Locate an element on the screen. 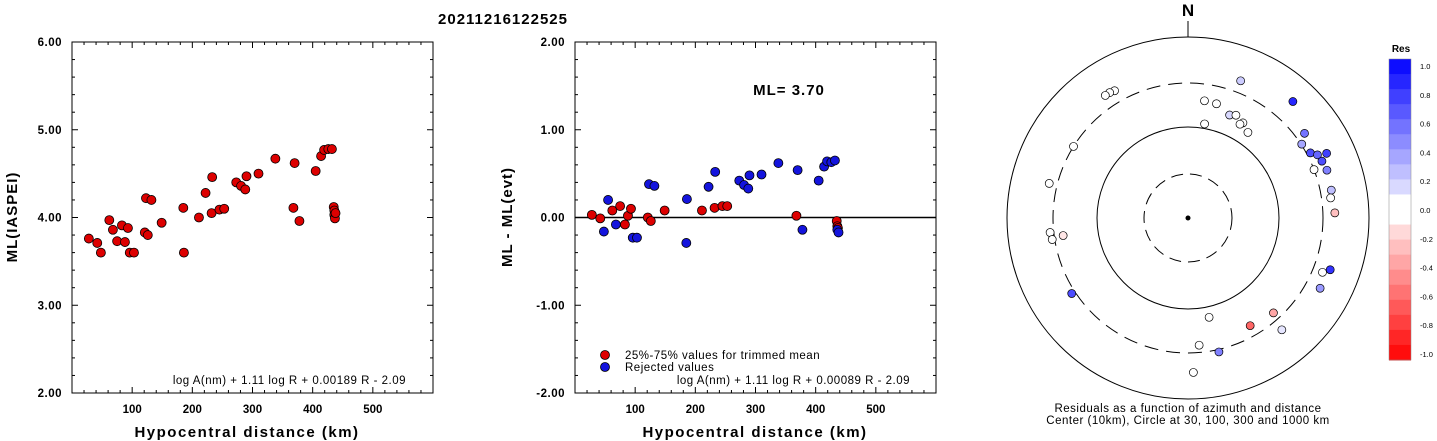  epicenter-marker is located at coordinates (1188, 218).